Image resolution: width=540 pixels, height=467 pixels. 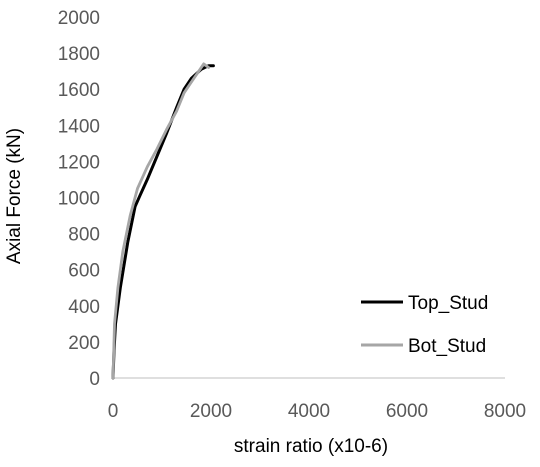 What do you see at coordinates (84, 271) in the screenshot?
I see `y-tick-label: 600` at bounding box center [84, 271].